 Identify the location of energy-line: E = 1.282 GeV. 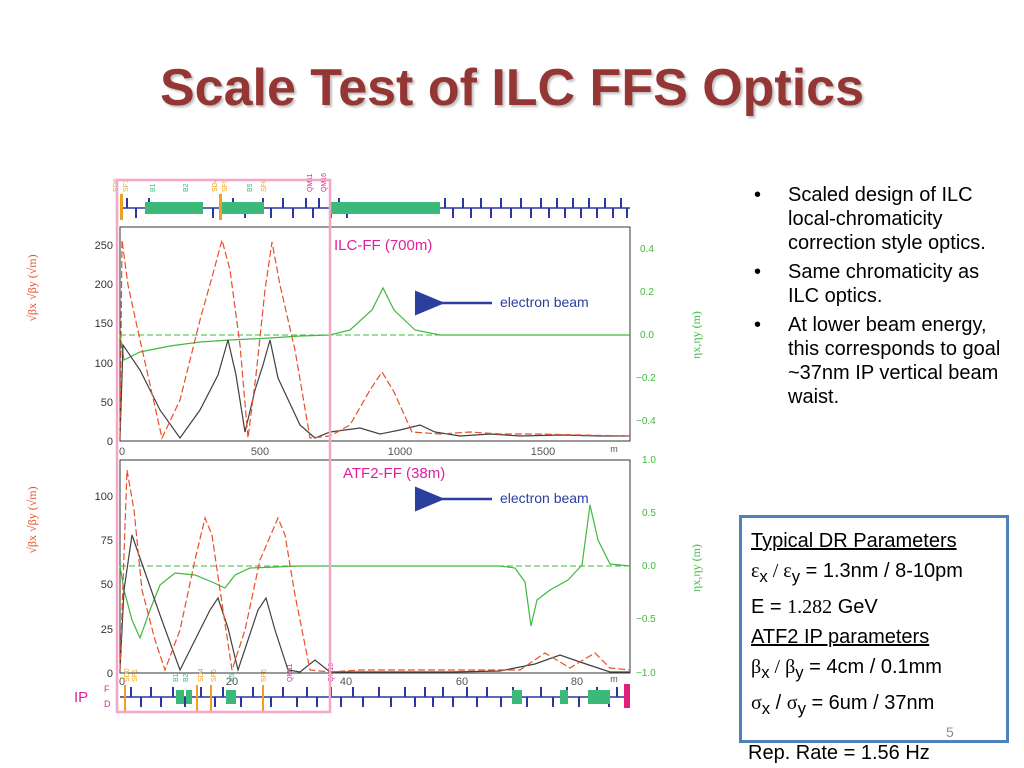
(874, 607).